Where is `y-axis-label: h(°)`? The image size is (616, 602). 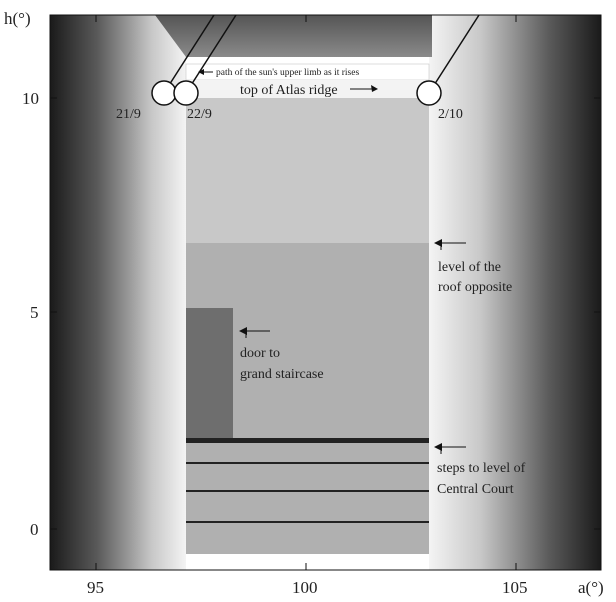 y-axis-label: h(°) is located at coordinates (17, 18).